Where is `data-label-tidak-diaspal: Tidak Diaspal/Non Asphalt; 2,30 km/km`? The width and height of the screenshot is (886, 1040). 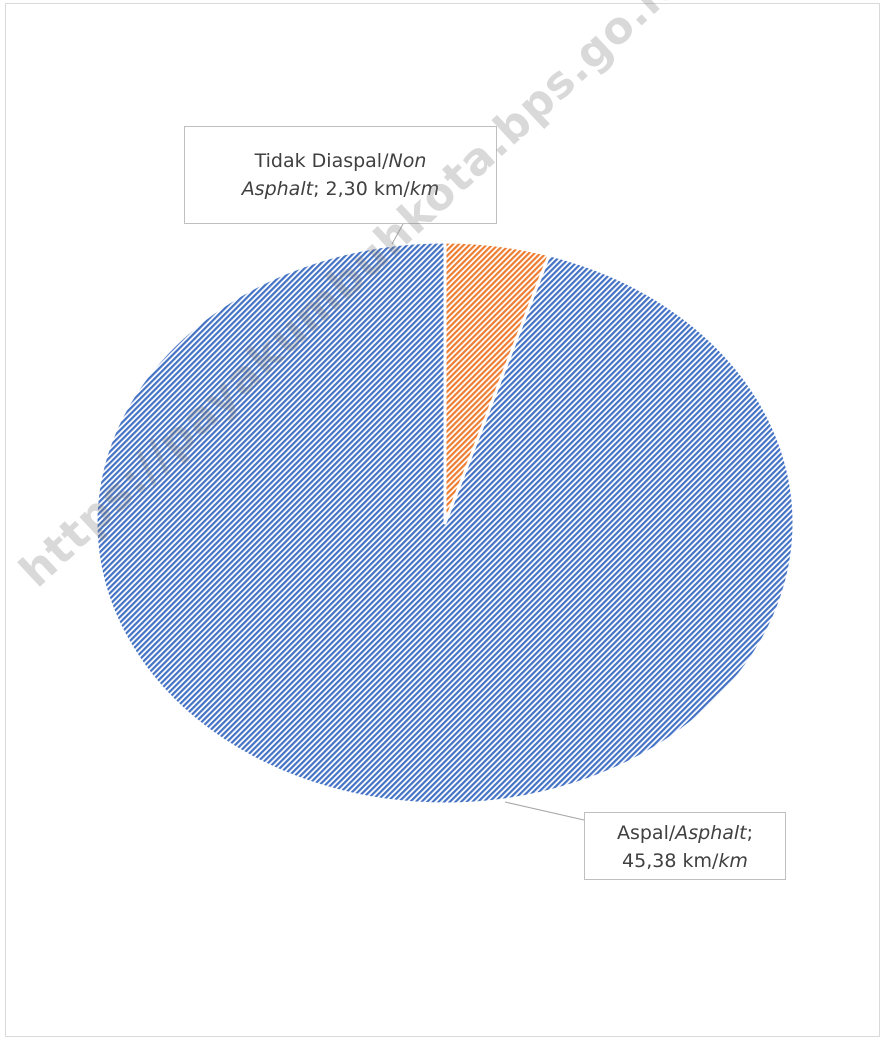 data-label-tidak-diaspal: Tidak Diaspal/Non Asphalt; 2,30 km/km is located at coordinates (340, 175).